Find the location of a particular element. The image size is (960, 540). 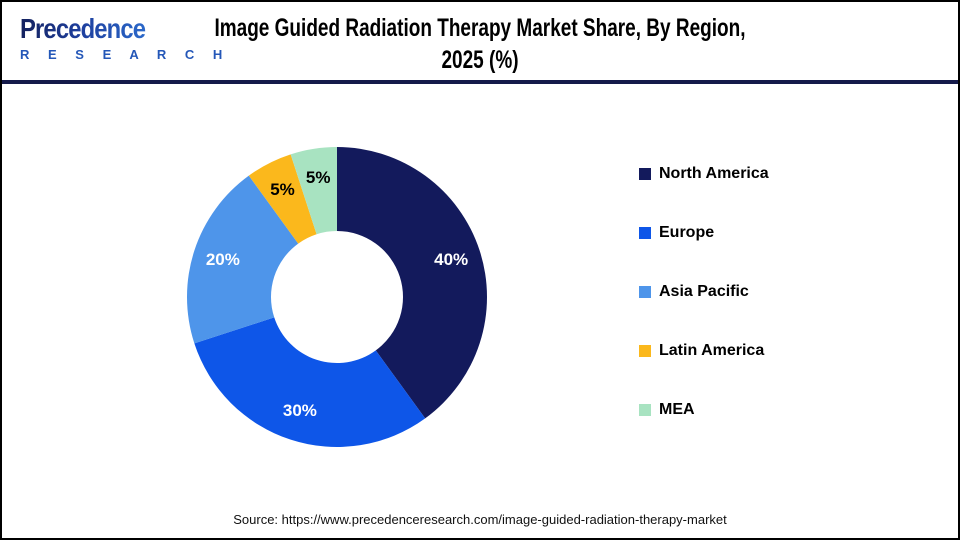

legend-swatch-north-america is located at coordinates (645, 173).